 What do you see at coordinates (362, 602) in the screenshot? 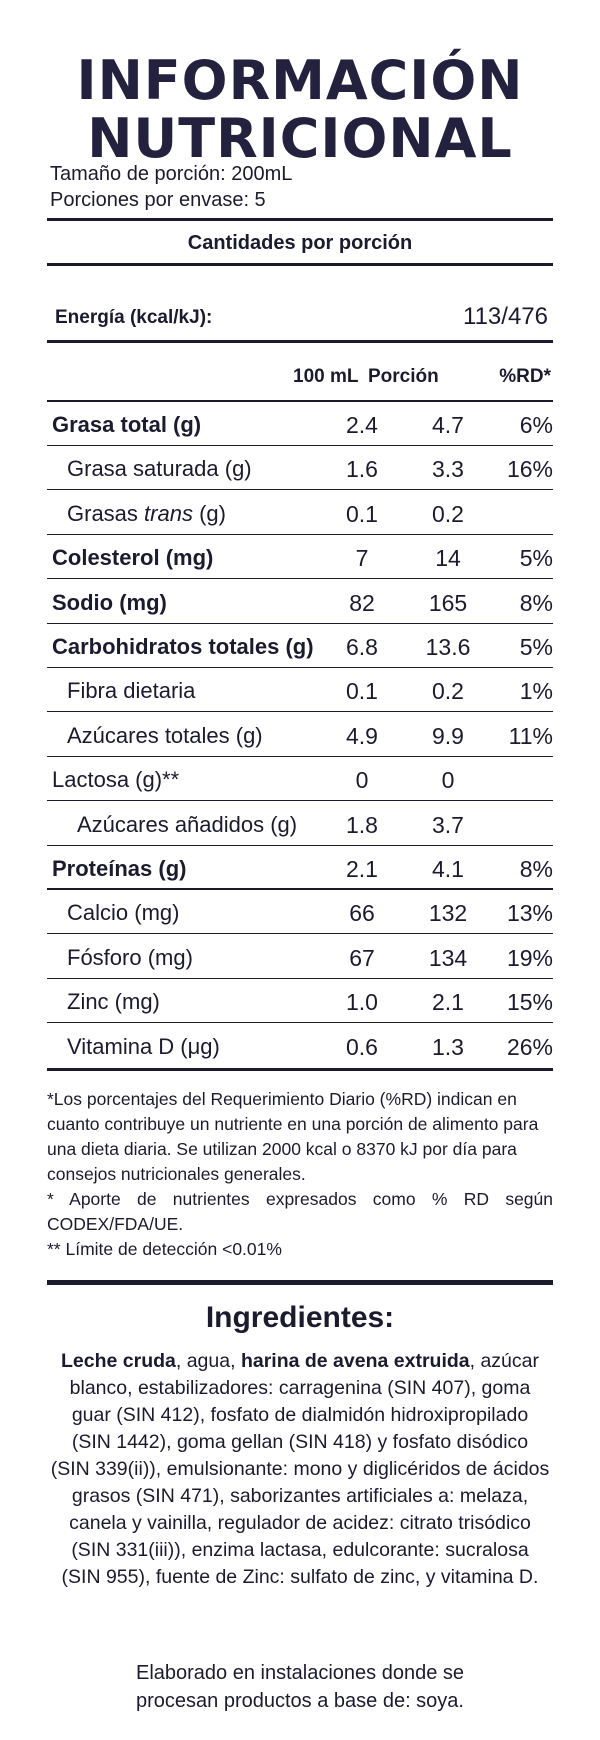
I see `value-per-100ml: 82` at bounding box center [362, 602].